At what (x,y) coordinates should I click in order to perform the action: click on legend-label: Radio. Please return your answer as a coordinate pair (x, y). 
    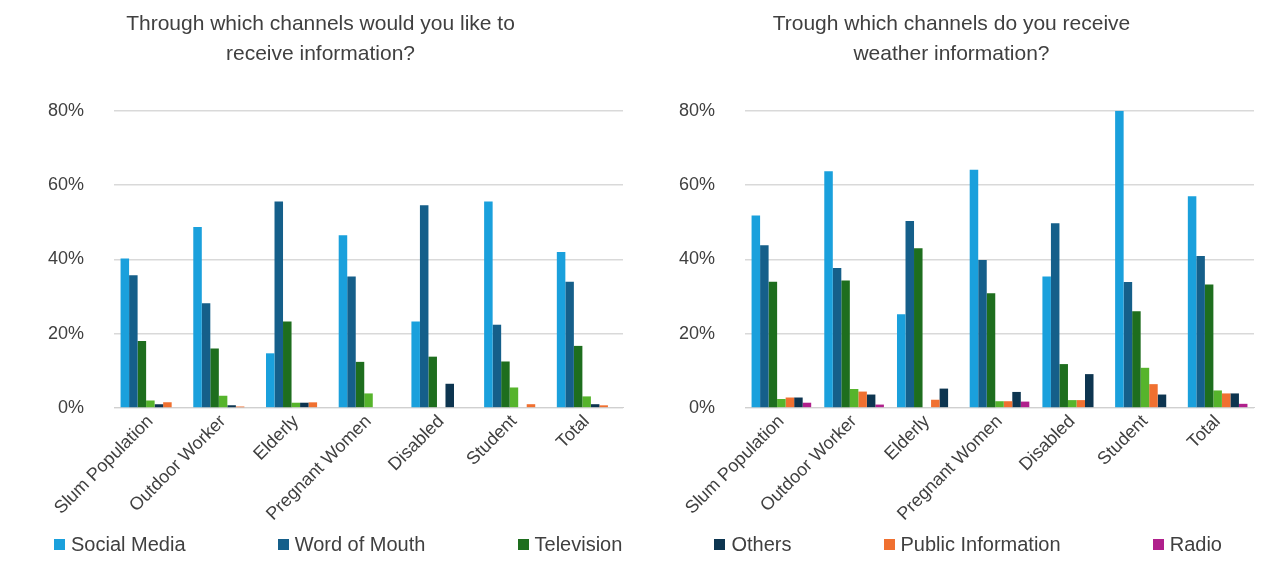
    Looking at the image, I should click on (1195, 544).